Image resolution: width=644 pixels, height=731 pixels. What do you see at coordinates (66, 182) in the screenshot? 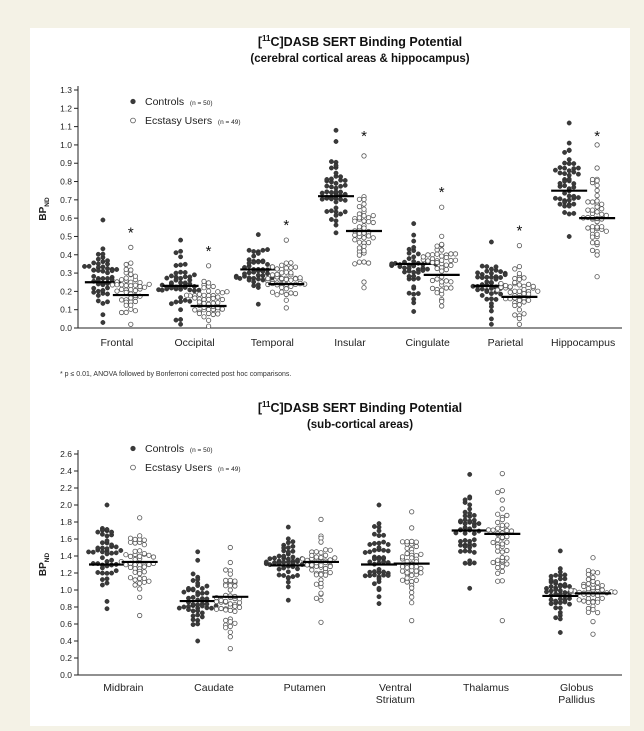
I see `y-tick-label: 0.8` at bounding box center [66, 182].